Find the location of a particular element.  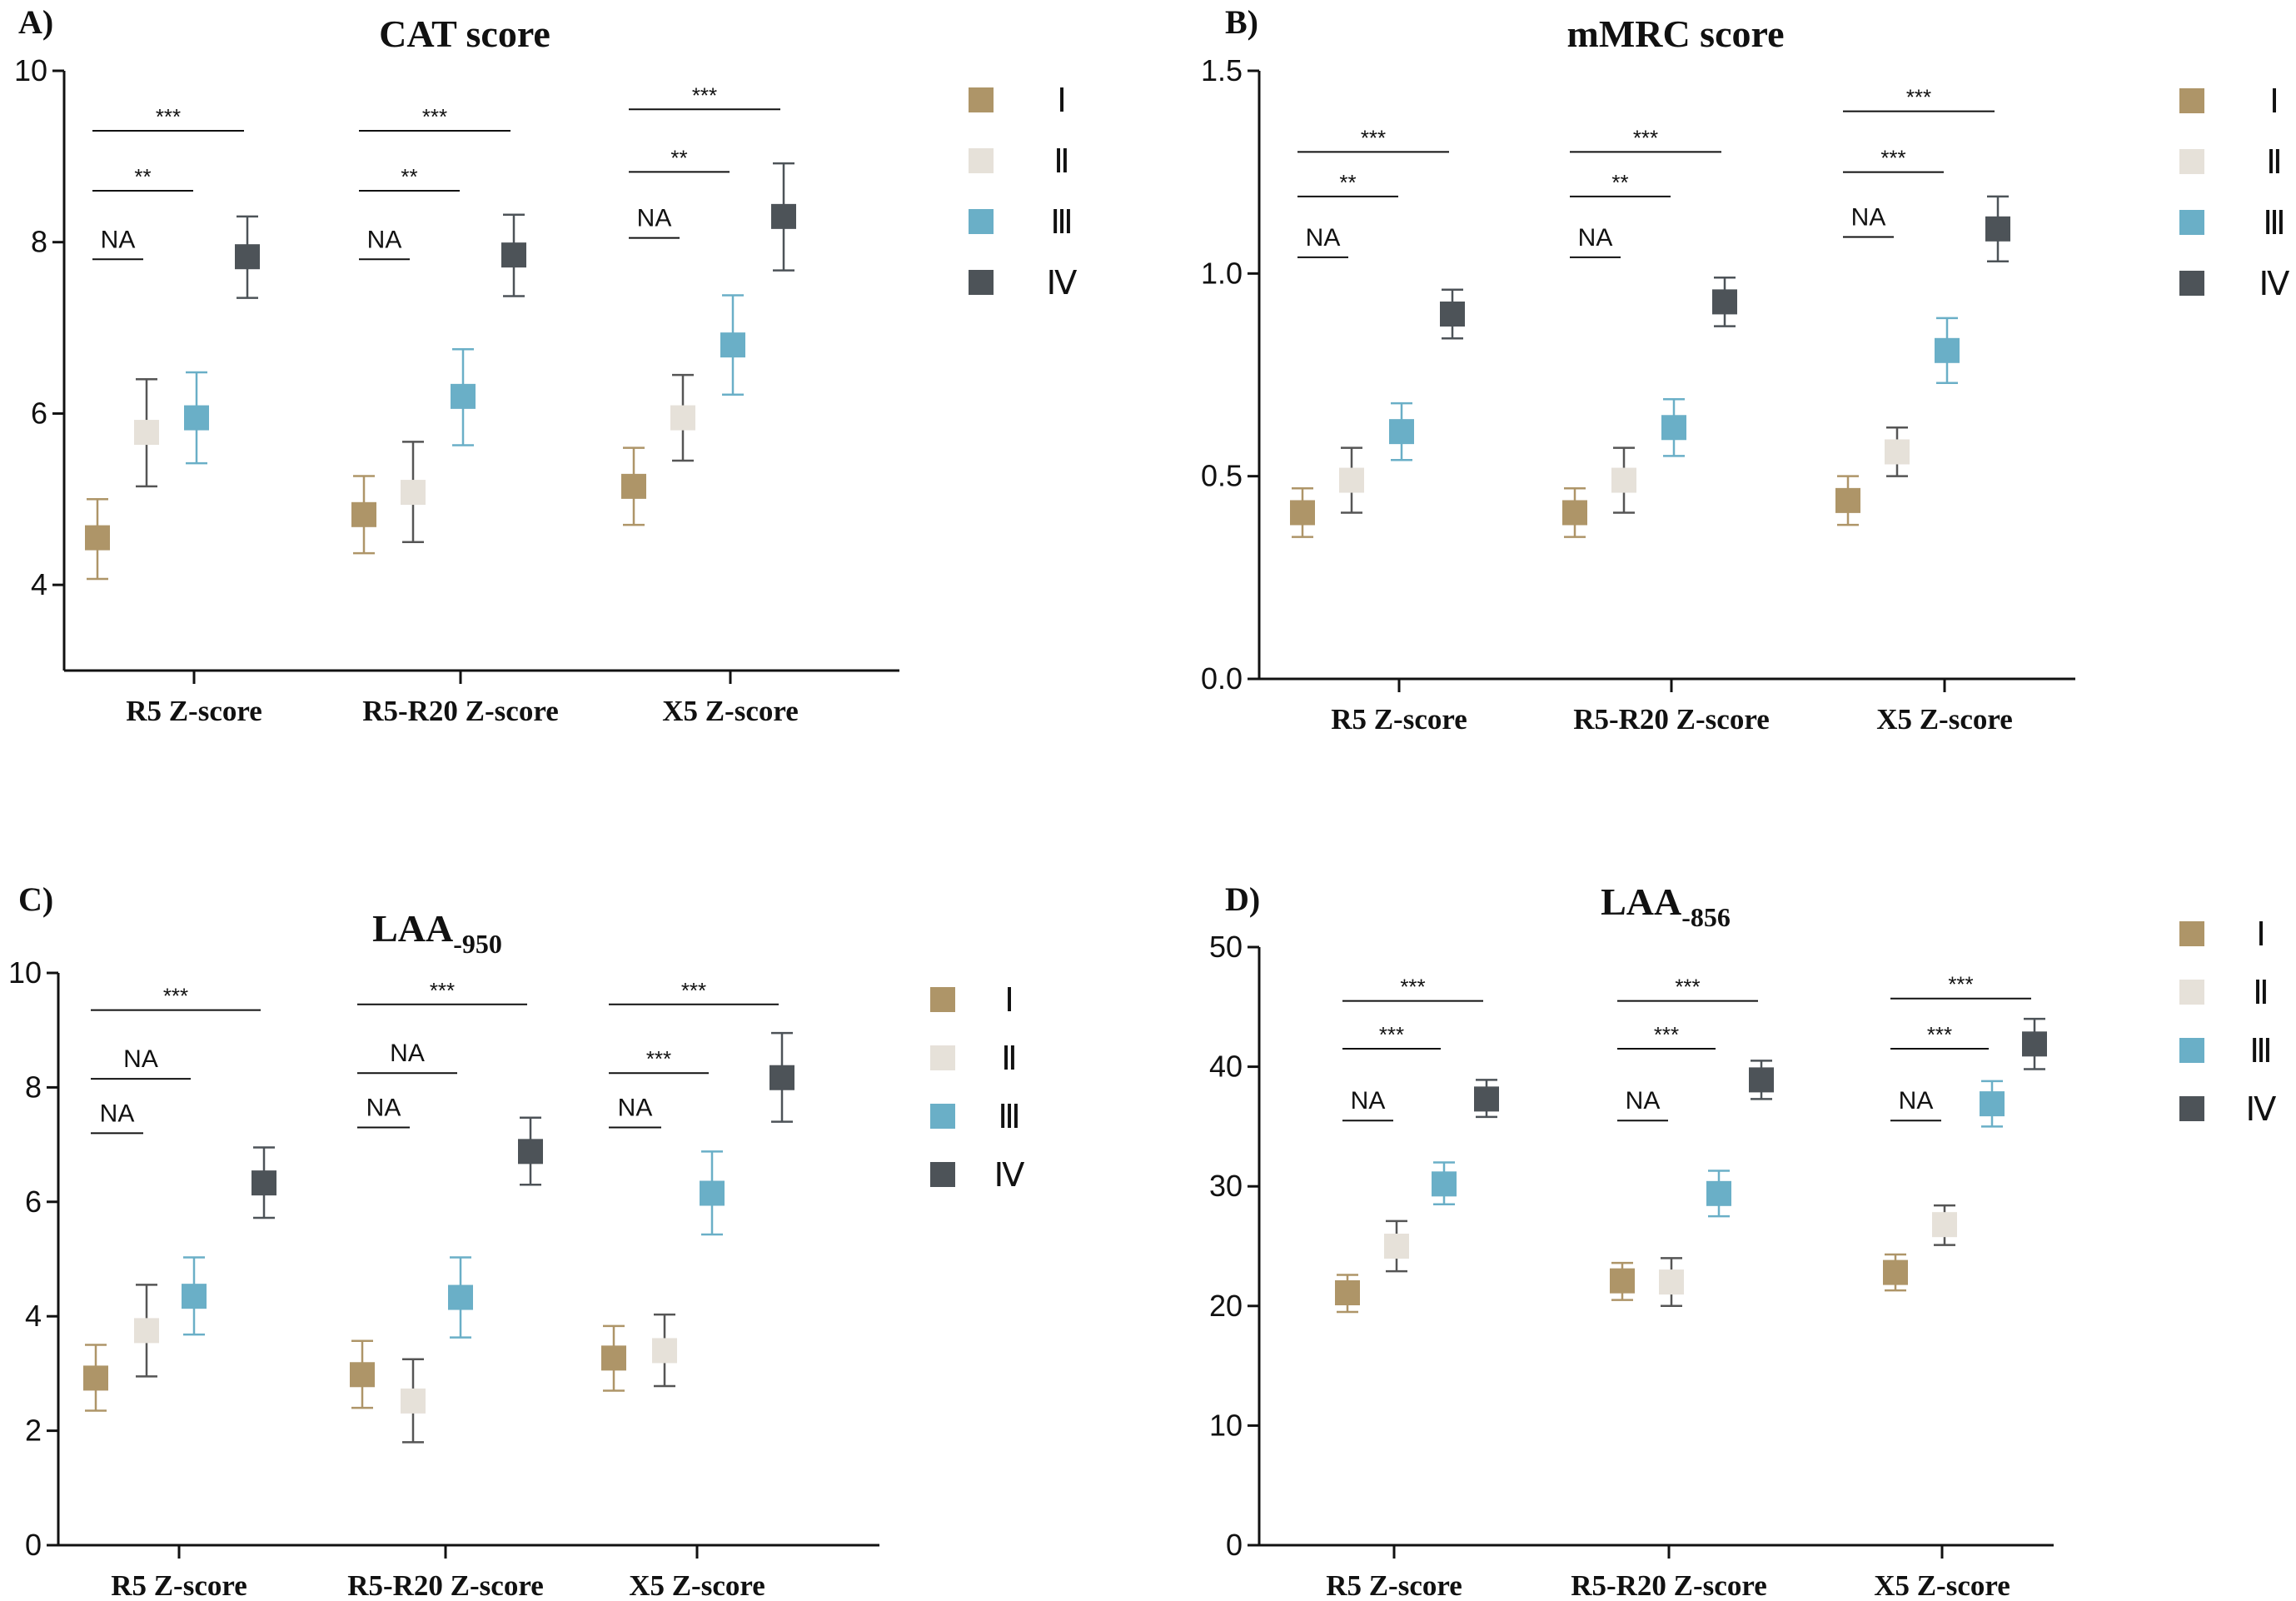

panel-c-letter: C) is located at coordinates (36, 899).